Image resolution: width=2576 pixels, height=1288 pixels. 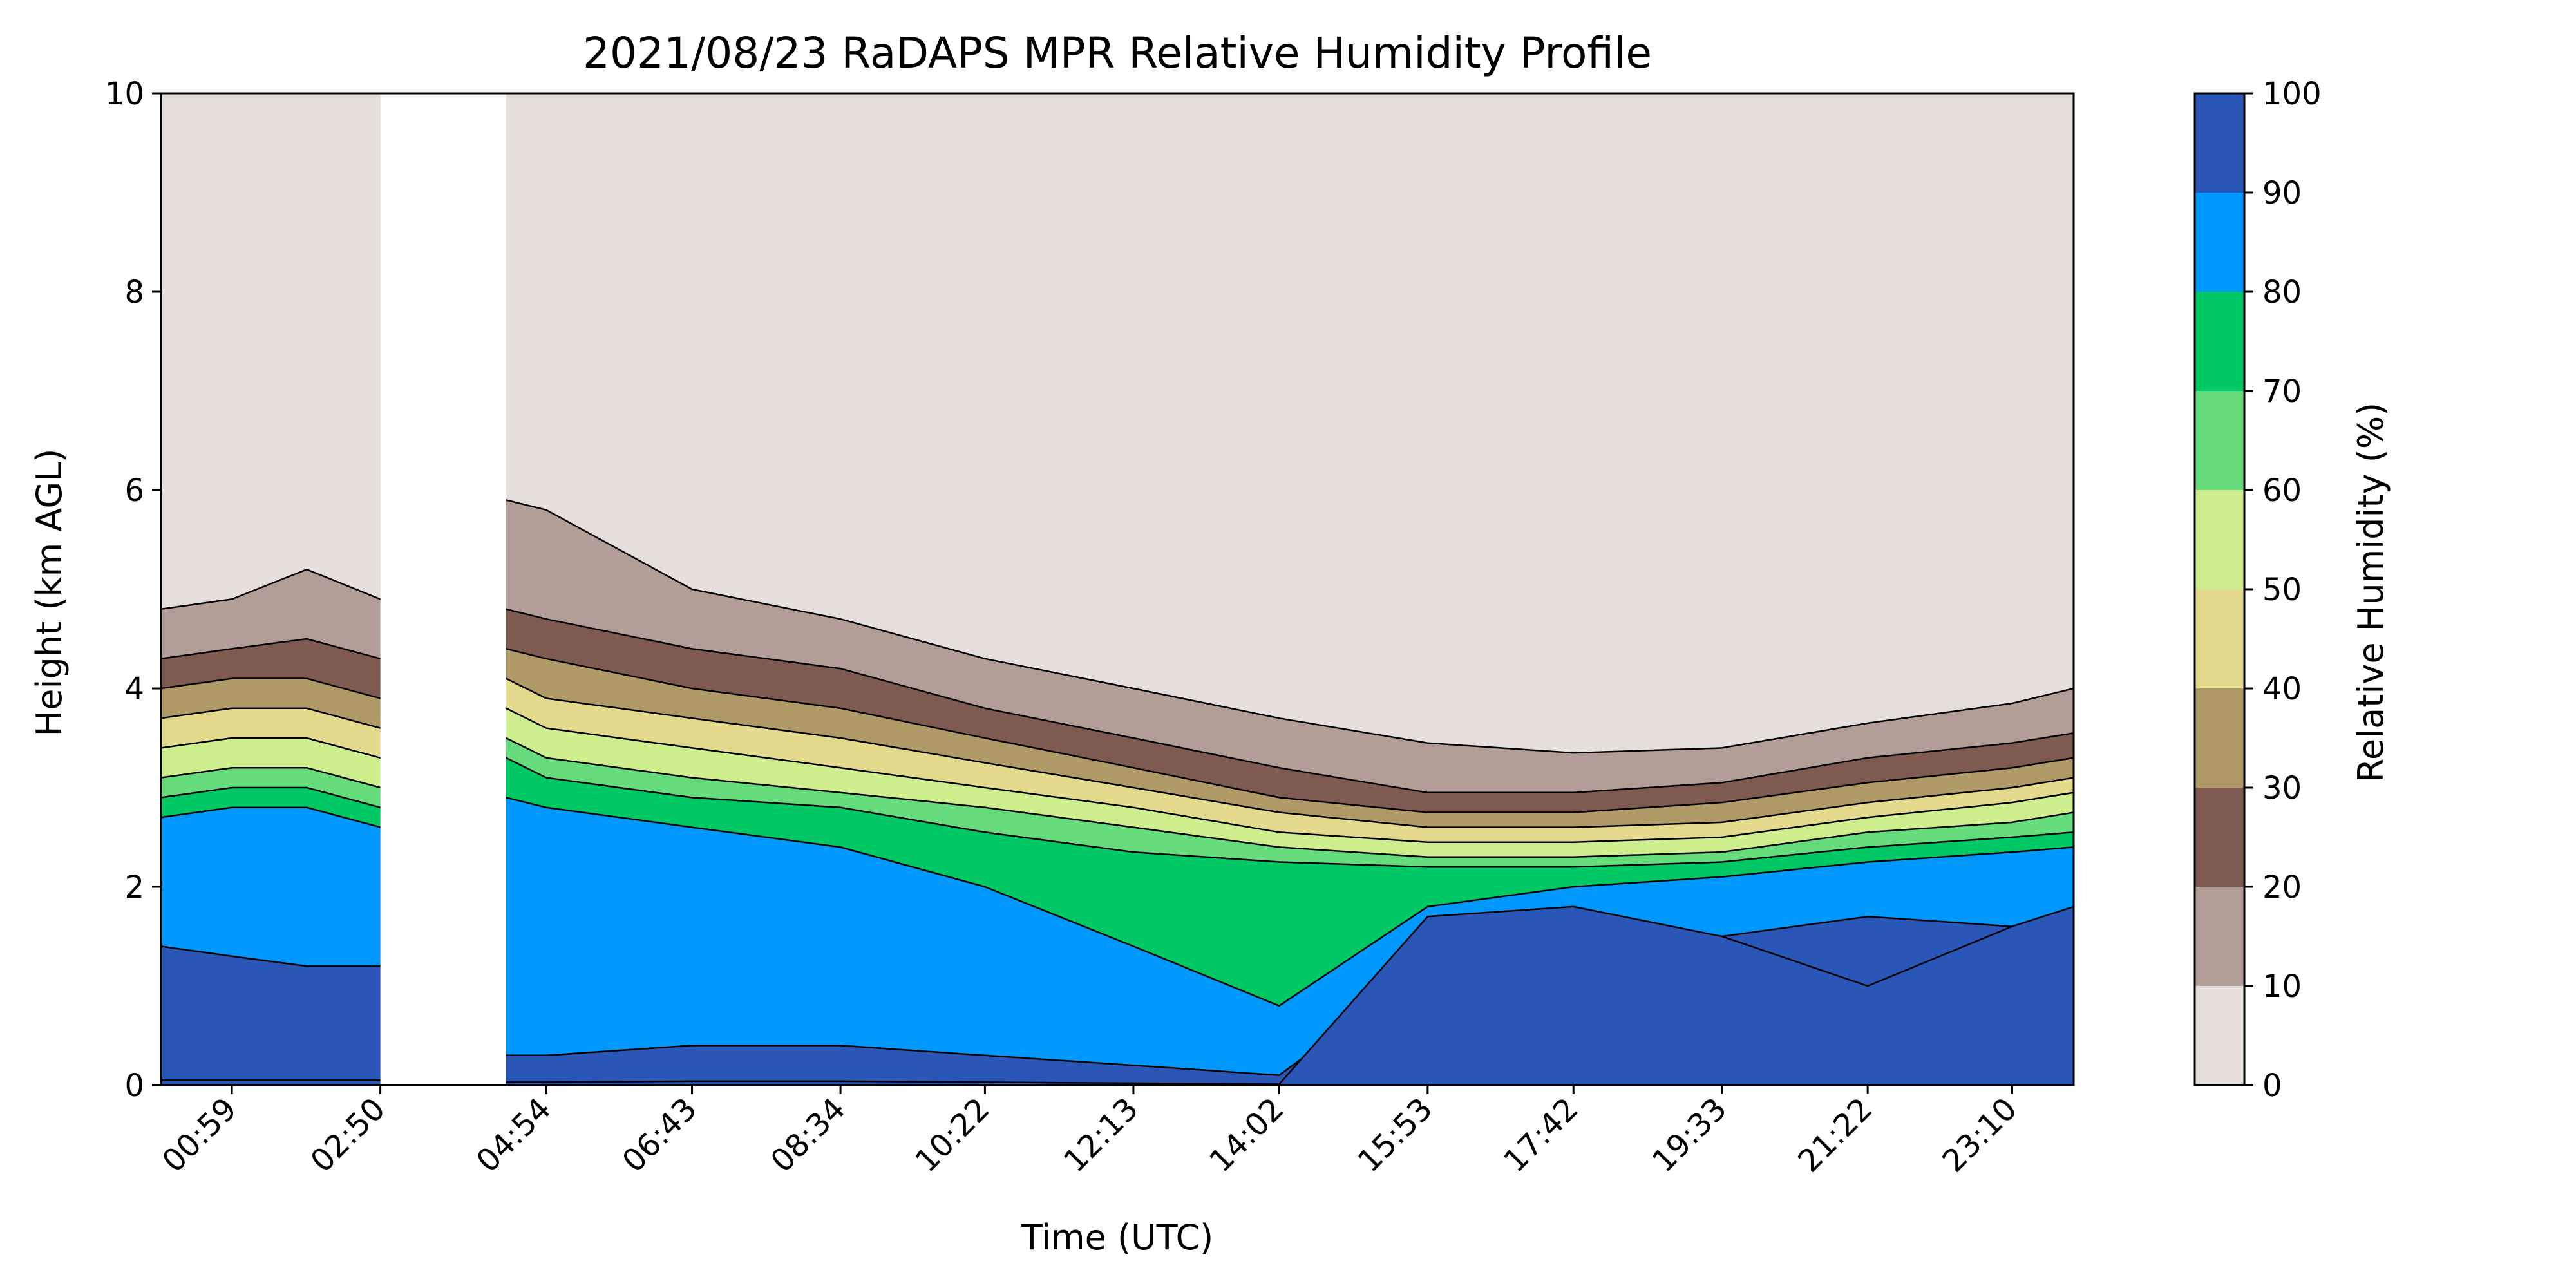 I want to click on colorbar-tick-label: 0, so click(x=2272, y=1086).